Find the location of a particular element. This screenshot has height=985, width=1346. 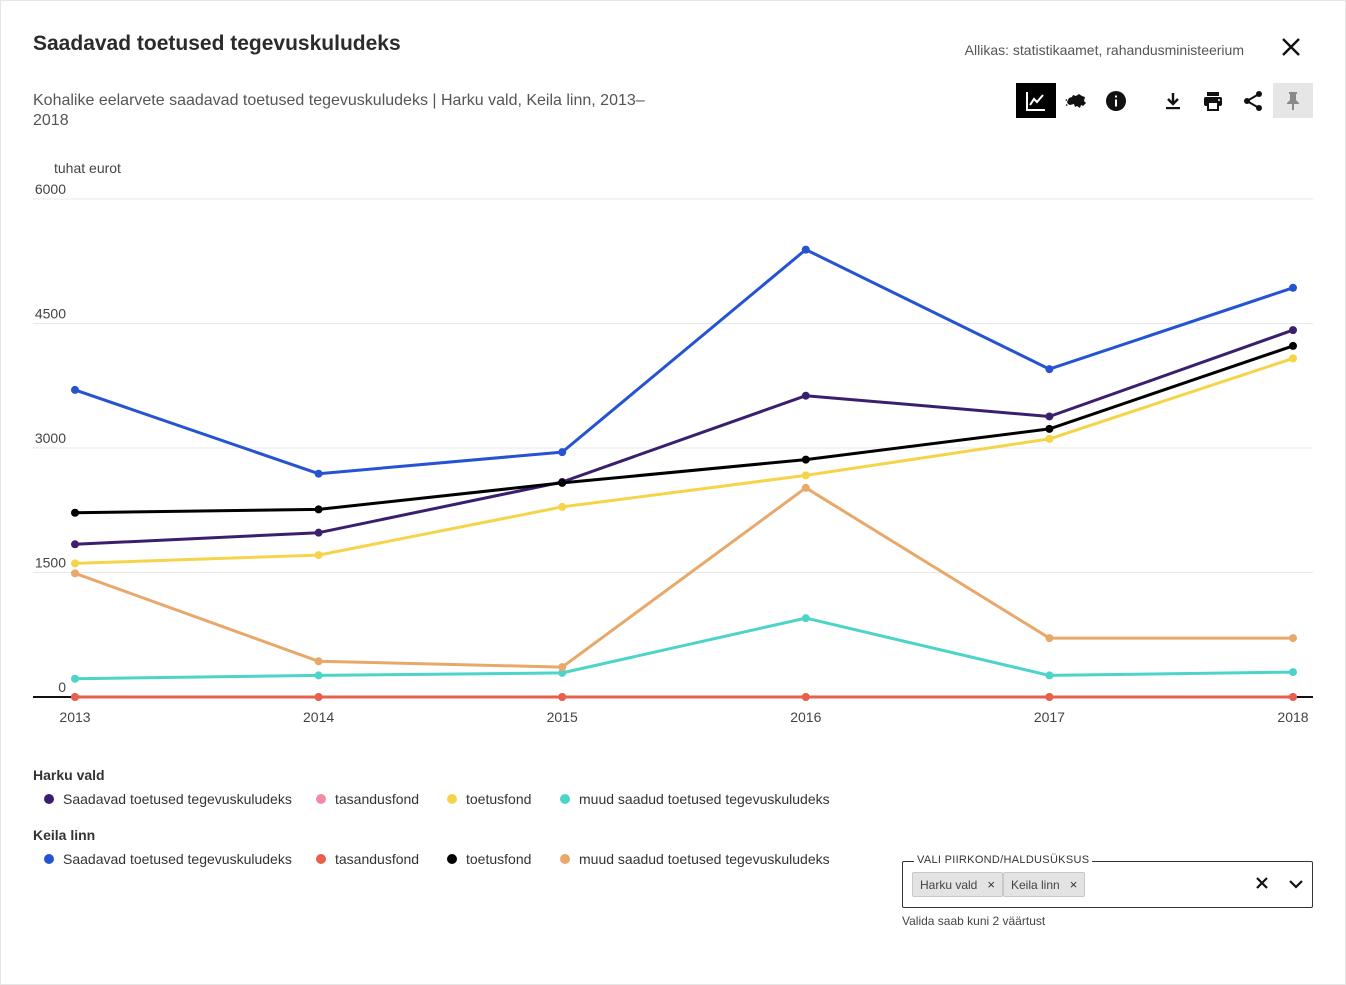

pin-icon is located at coordinates (1293, 100).